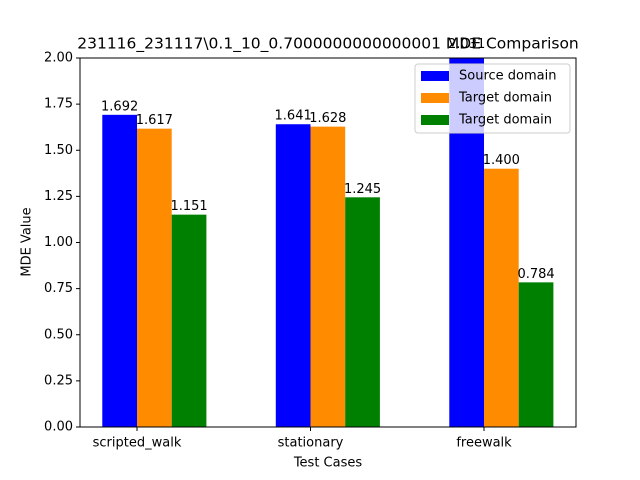 The height and width of the screenshot is (480, 640). Describe the element at coordinates (58, 427) in the screenshot. I see `y-tick-label: 0.00` at that location.